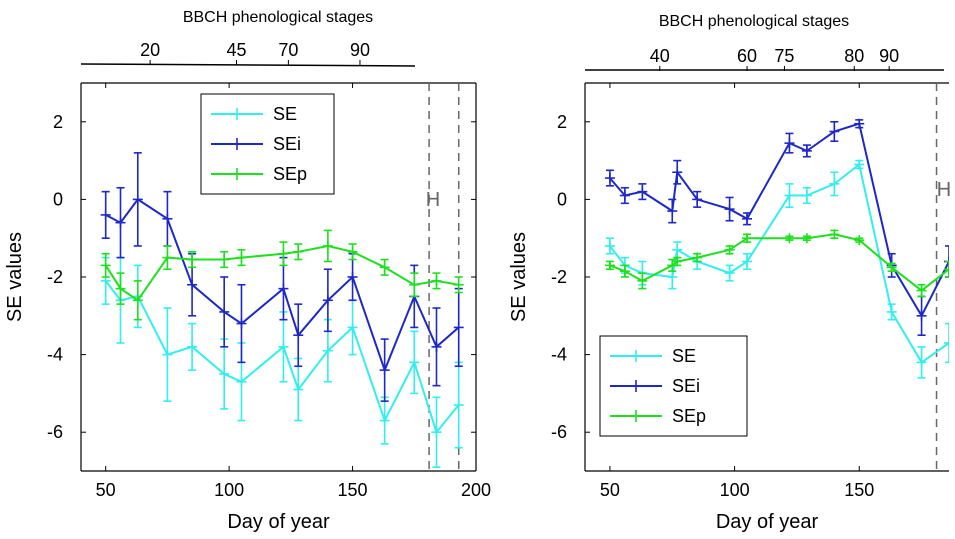 The image size is (955, 539). I want to click on bbch-tick-label: 60, so click(747, 56).